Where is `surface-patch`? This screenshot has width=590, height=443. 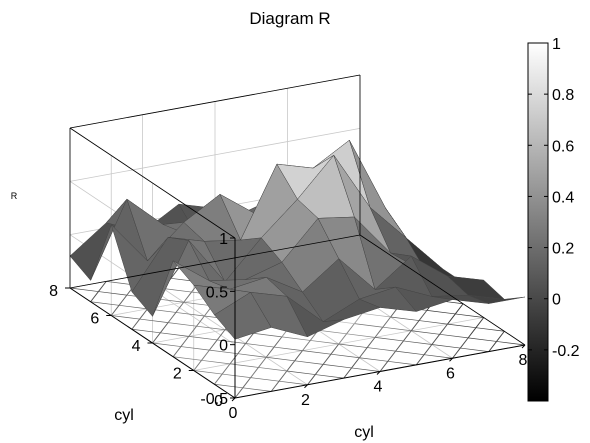 surface-patch is located at coordinates (496, 299).